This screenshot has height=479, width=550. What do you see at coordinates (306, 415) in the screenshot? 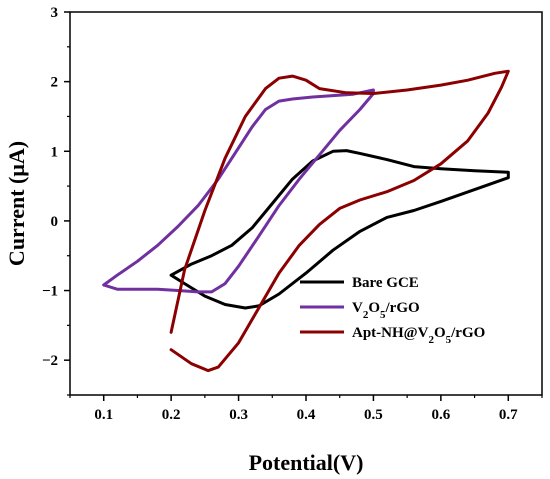
I see `x-tick-label: 0.4` at bounding box center [306, 415].